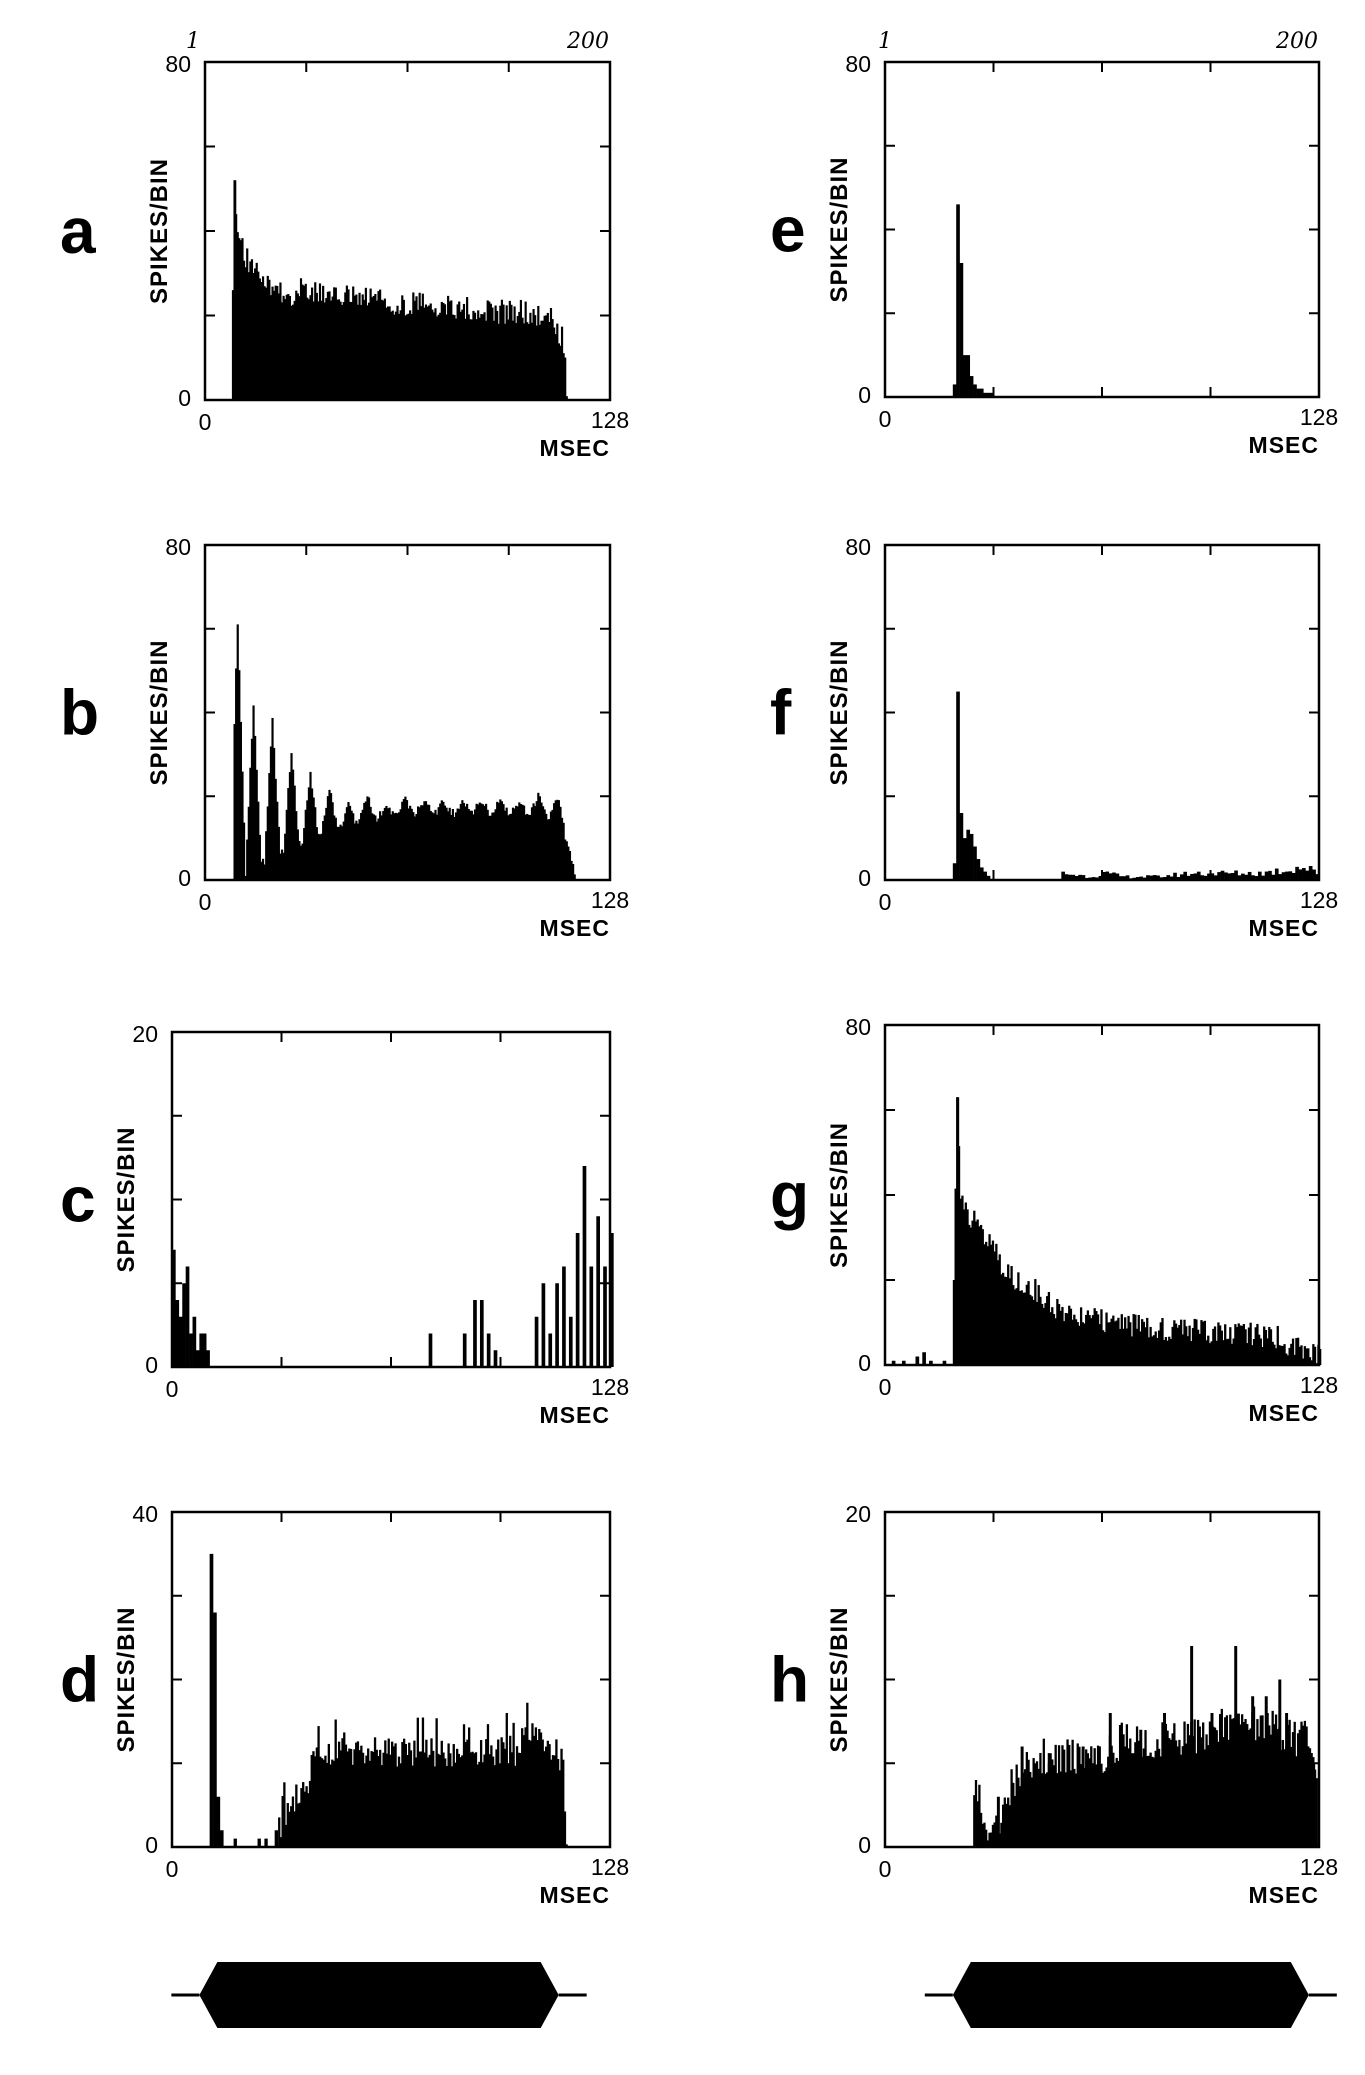 The height and width of the screenshot is (2075, 1365). Describe the element at coordinates (145, 1034) in the screenshot. I see `y-tick-label-top: 20` at that location.